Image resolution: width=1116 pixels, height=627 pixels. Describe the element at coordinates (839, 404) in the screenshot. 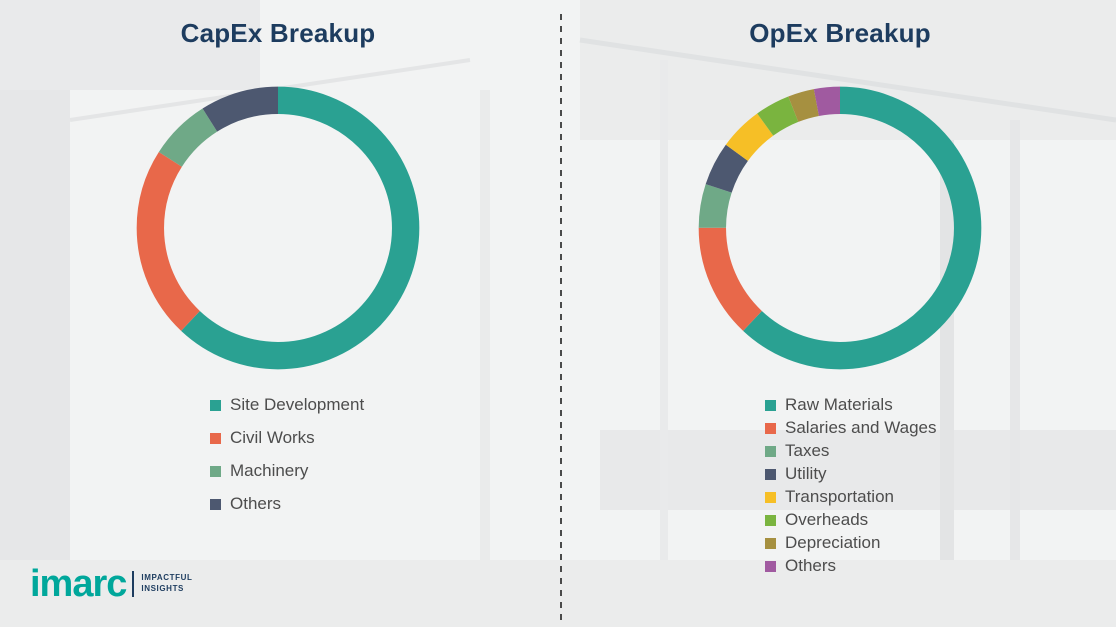

I see `legend-label: Raw Materials` at that location.